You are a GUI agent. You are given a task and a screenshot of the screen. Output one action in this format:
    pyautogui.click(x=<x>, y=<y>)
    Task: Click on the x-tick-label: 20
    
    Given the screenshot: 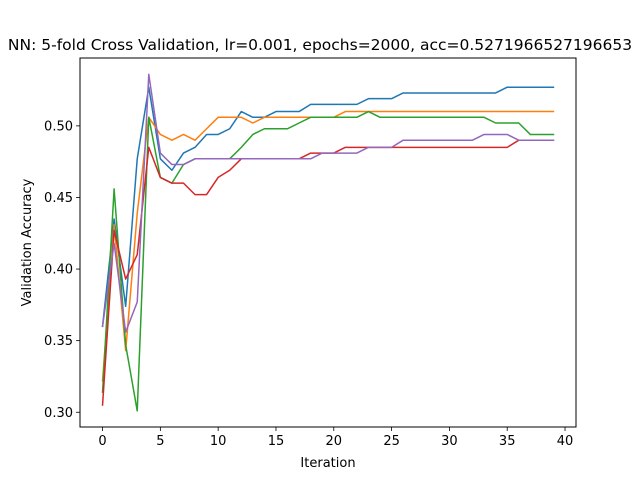 What is the action you would take?
    pyautogui.click(x=334, y=441)
    